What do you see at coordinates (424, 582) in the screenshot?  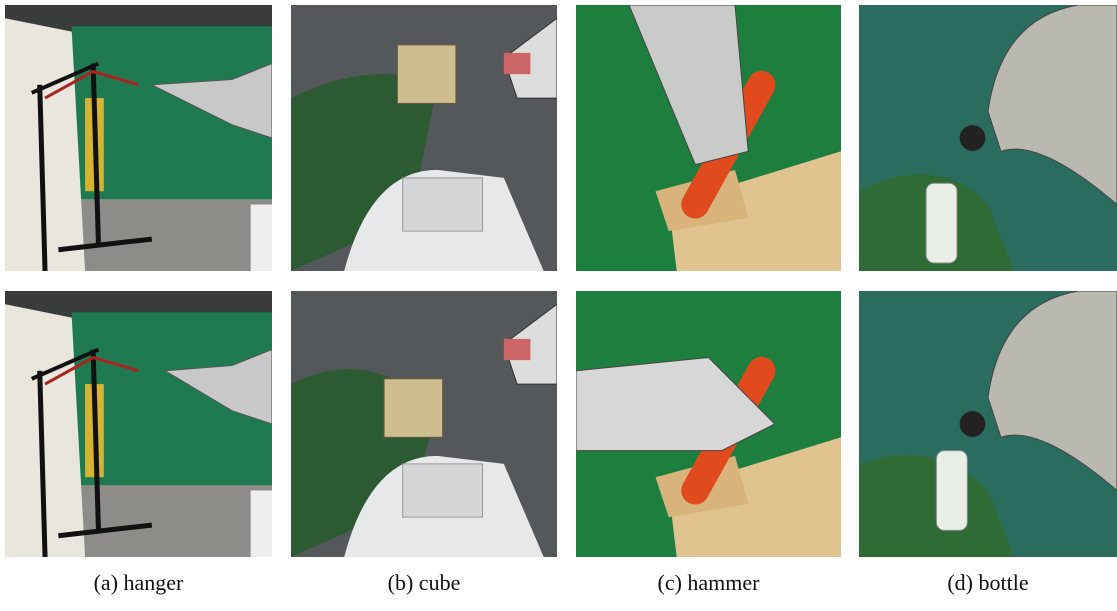 I see `caption: (b) cube` at bounding box center [424, 582].